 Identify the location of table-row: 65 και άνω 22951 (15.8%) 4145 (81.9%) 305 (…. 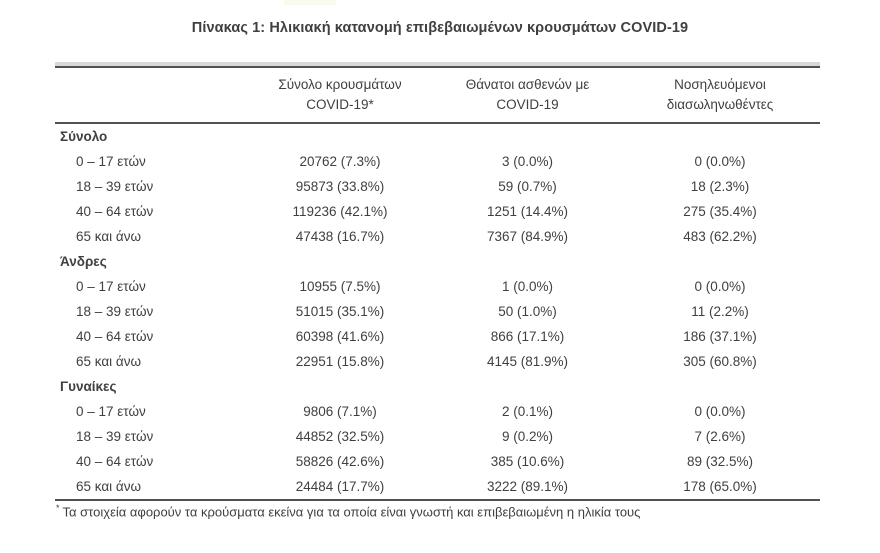
(437, 361).